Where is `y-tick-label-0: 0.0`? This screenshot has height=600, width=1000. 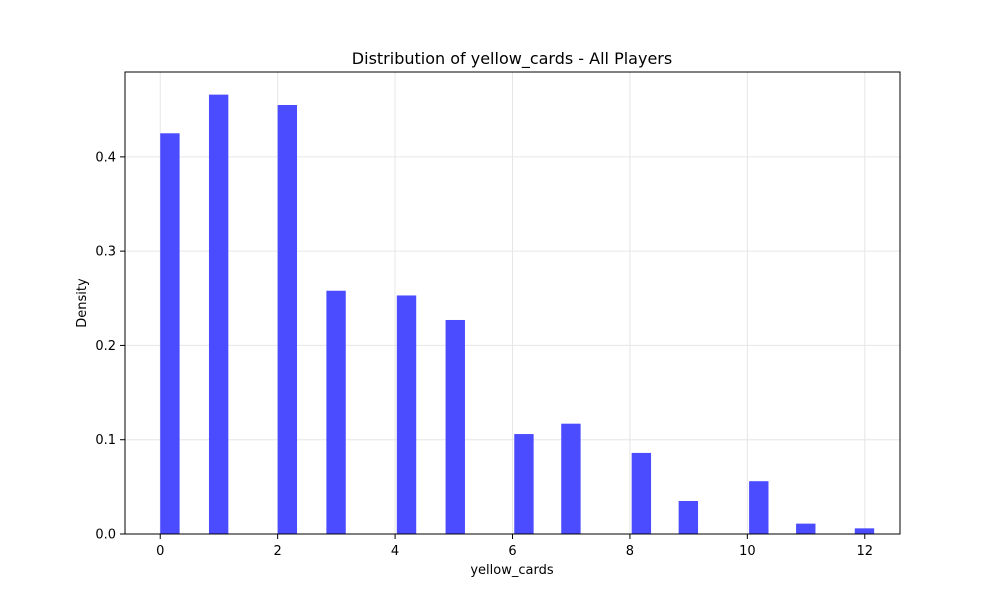
y-tick-label-0: 0.0 is located at coordinates (105, 535).